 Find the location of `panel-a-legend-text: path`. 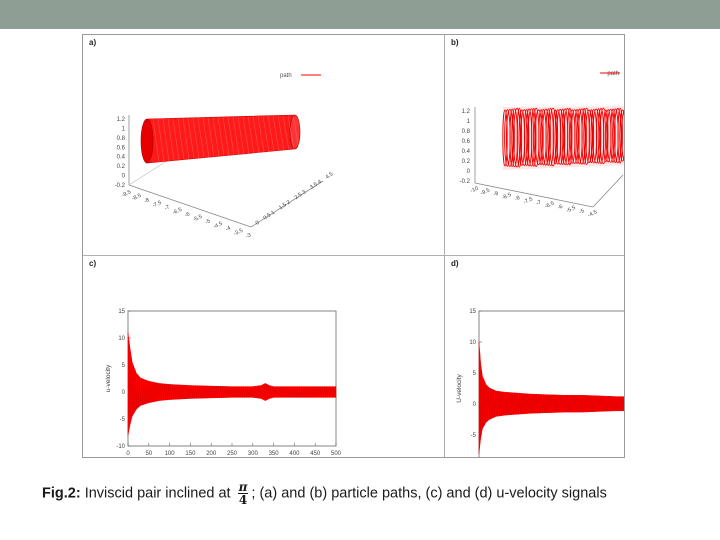

panel-a-legend-text: path is located at coordinates (286, 76).